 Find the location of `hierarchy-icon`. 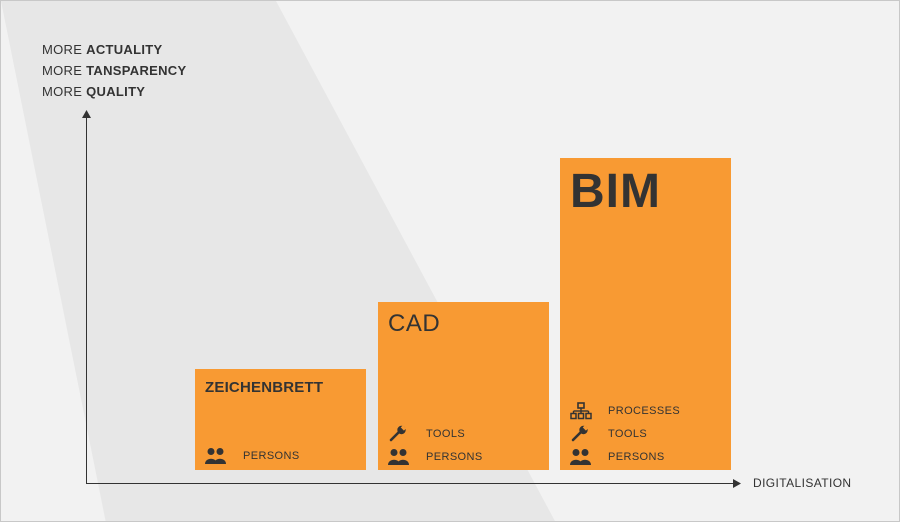

hierarchy-icon is located at coordinates (581, 411).